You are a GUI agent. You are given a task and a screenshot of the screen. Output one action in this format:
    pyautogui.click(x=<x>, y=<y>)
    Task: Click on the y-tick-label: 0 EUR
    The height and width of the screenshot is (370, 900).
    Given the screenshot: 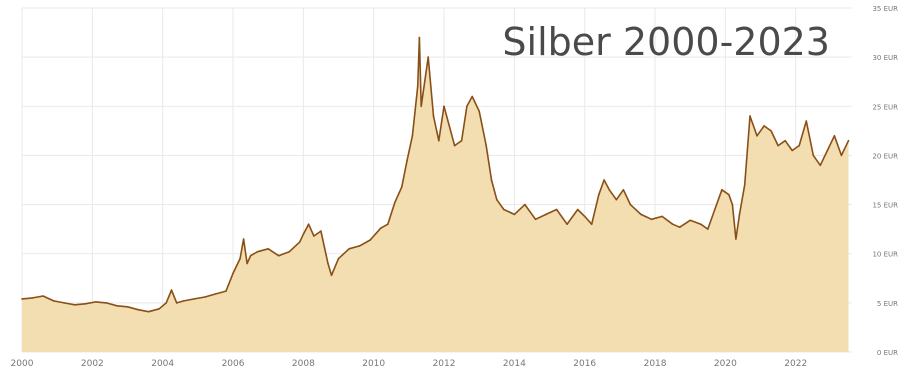 What is the action you would take?
    pyautogui.click(x=887, y=353)
    